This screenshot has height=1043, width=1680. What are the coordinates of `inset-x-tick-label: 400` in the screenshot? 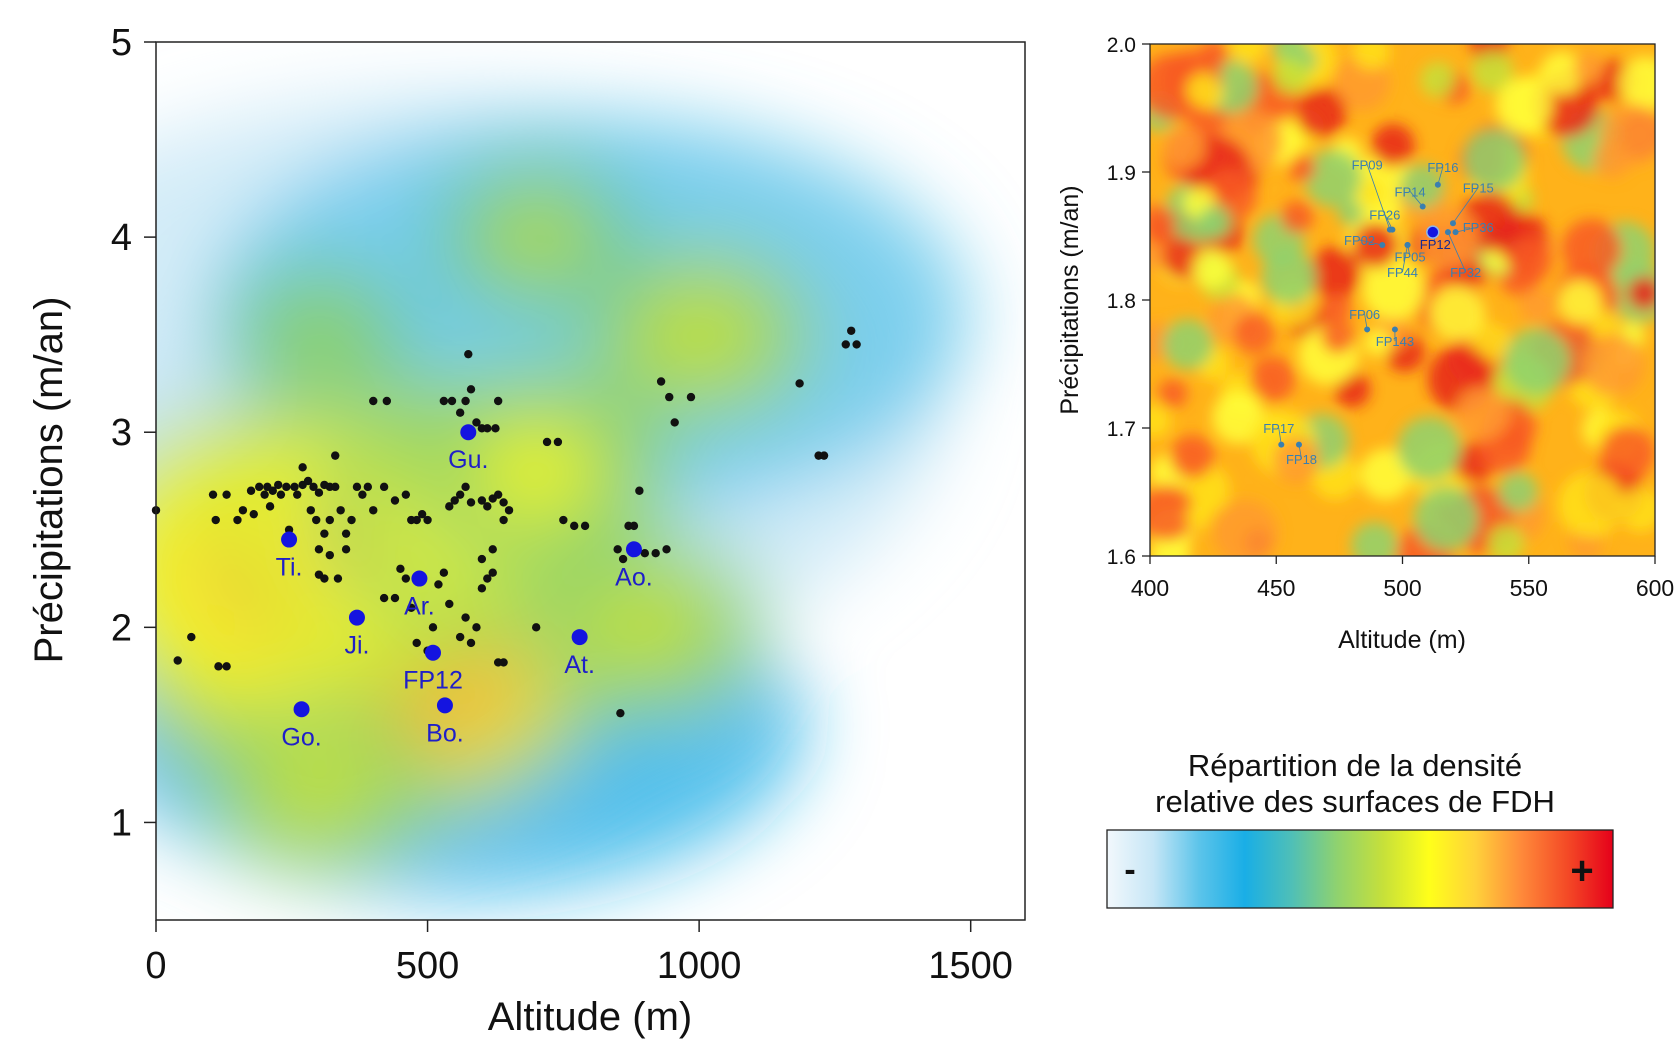 It's located at (1150, 588).